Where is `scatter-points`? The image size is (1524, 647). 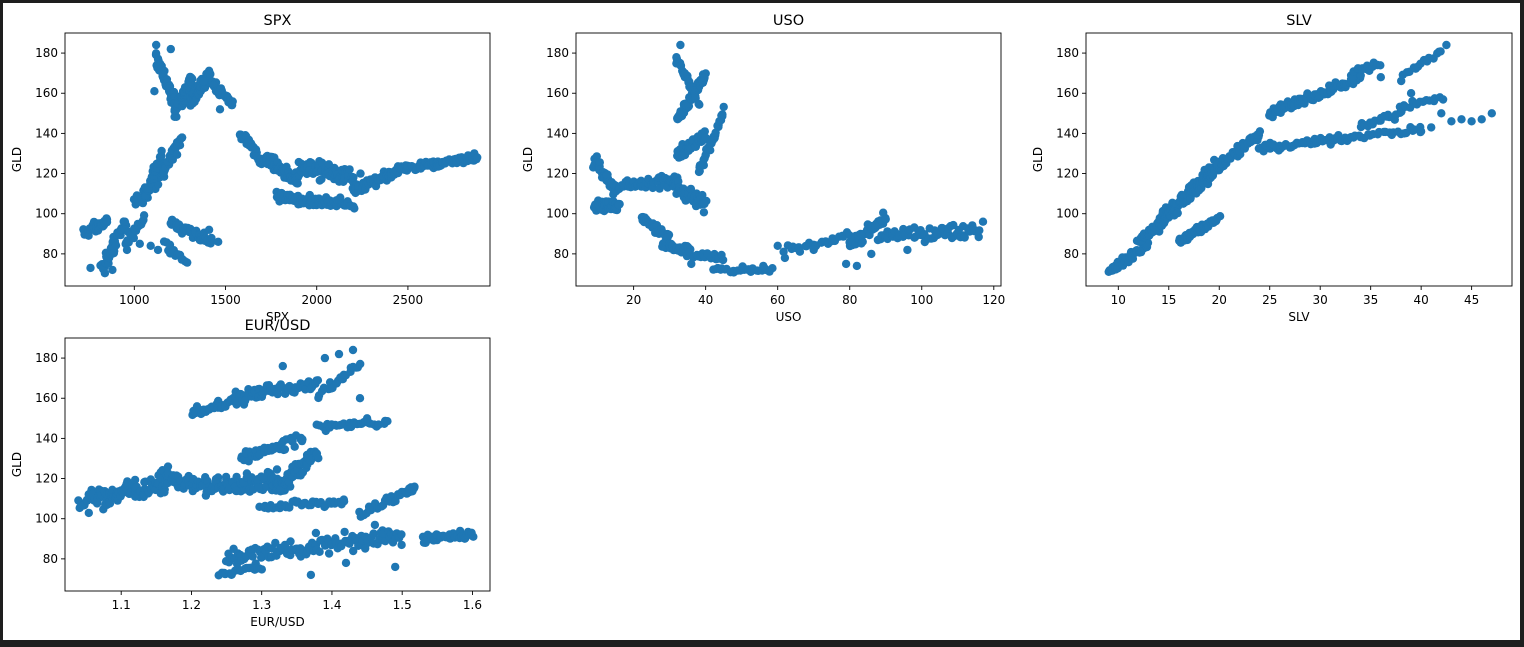 scatter-points is located at coordinates (1300, 158).